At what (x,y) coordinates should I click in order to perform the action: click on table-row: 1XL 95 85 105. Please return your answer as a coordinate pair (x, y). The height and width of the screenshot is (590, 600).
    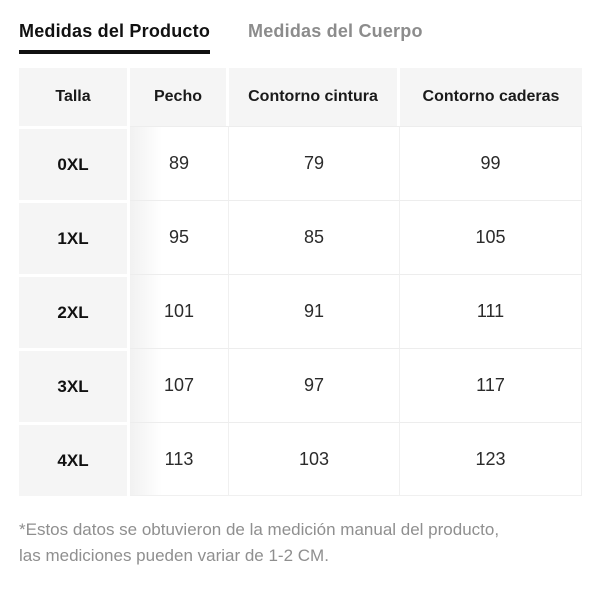
    Looking at the image, I should click on (300, 237).